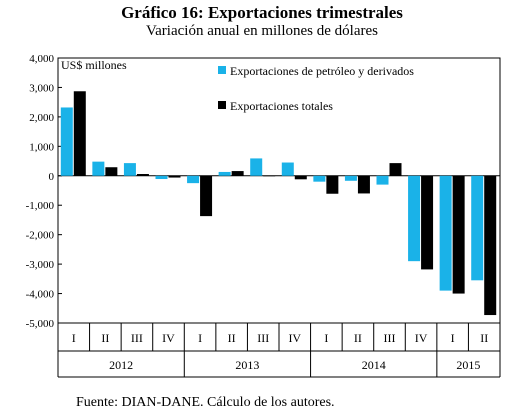 Image resolution: width=524 pixels, height=416 pixels. Describe the element at coordinates (281, 106) in the screenshot. I see `legend-label-total: Exportaciones totales` at that location.